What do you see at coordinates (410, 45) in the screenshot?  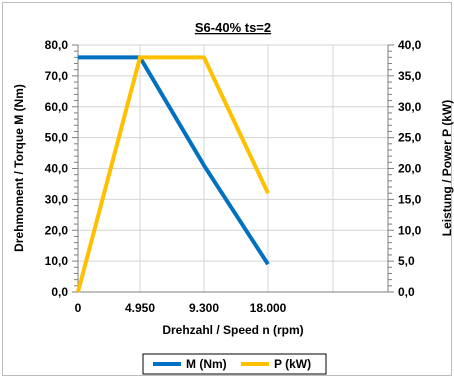 I see `y-right-tick-label: 40,0` at bounding box center [410, 45].